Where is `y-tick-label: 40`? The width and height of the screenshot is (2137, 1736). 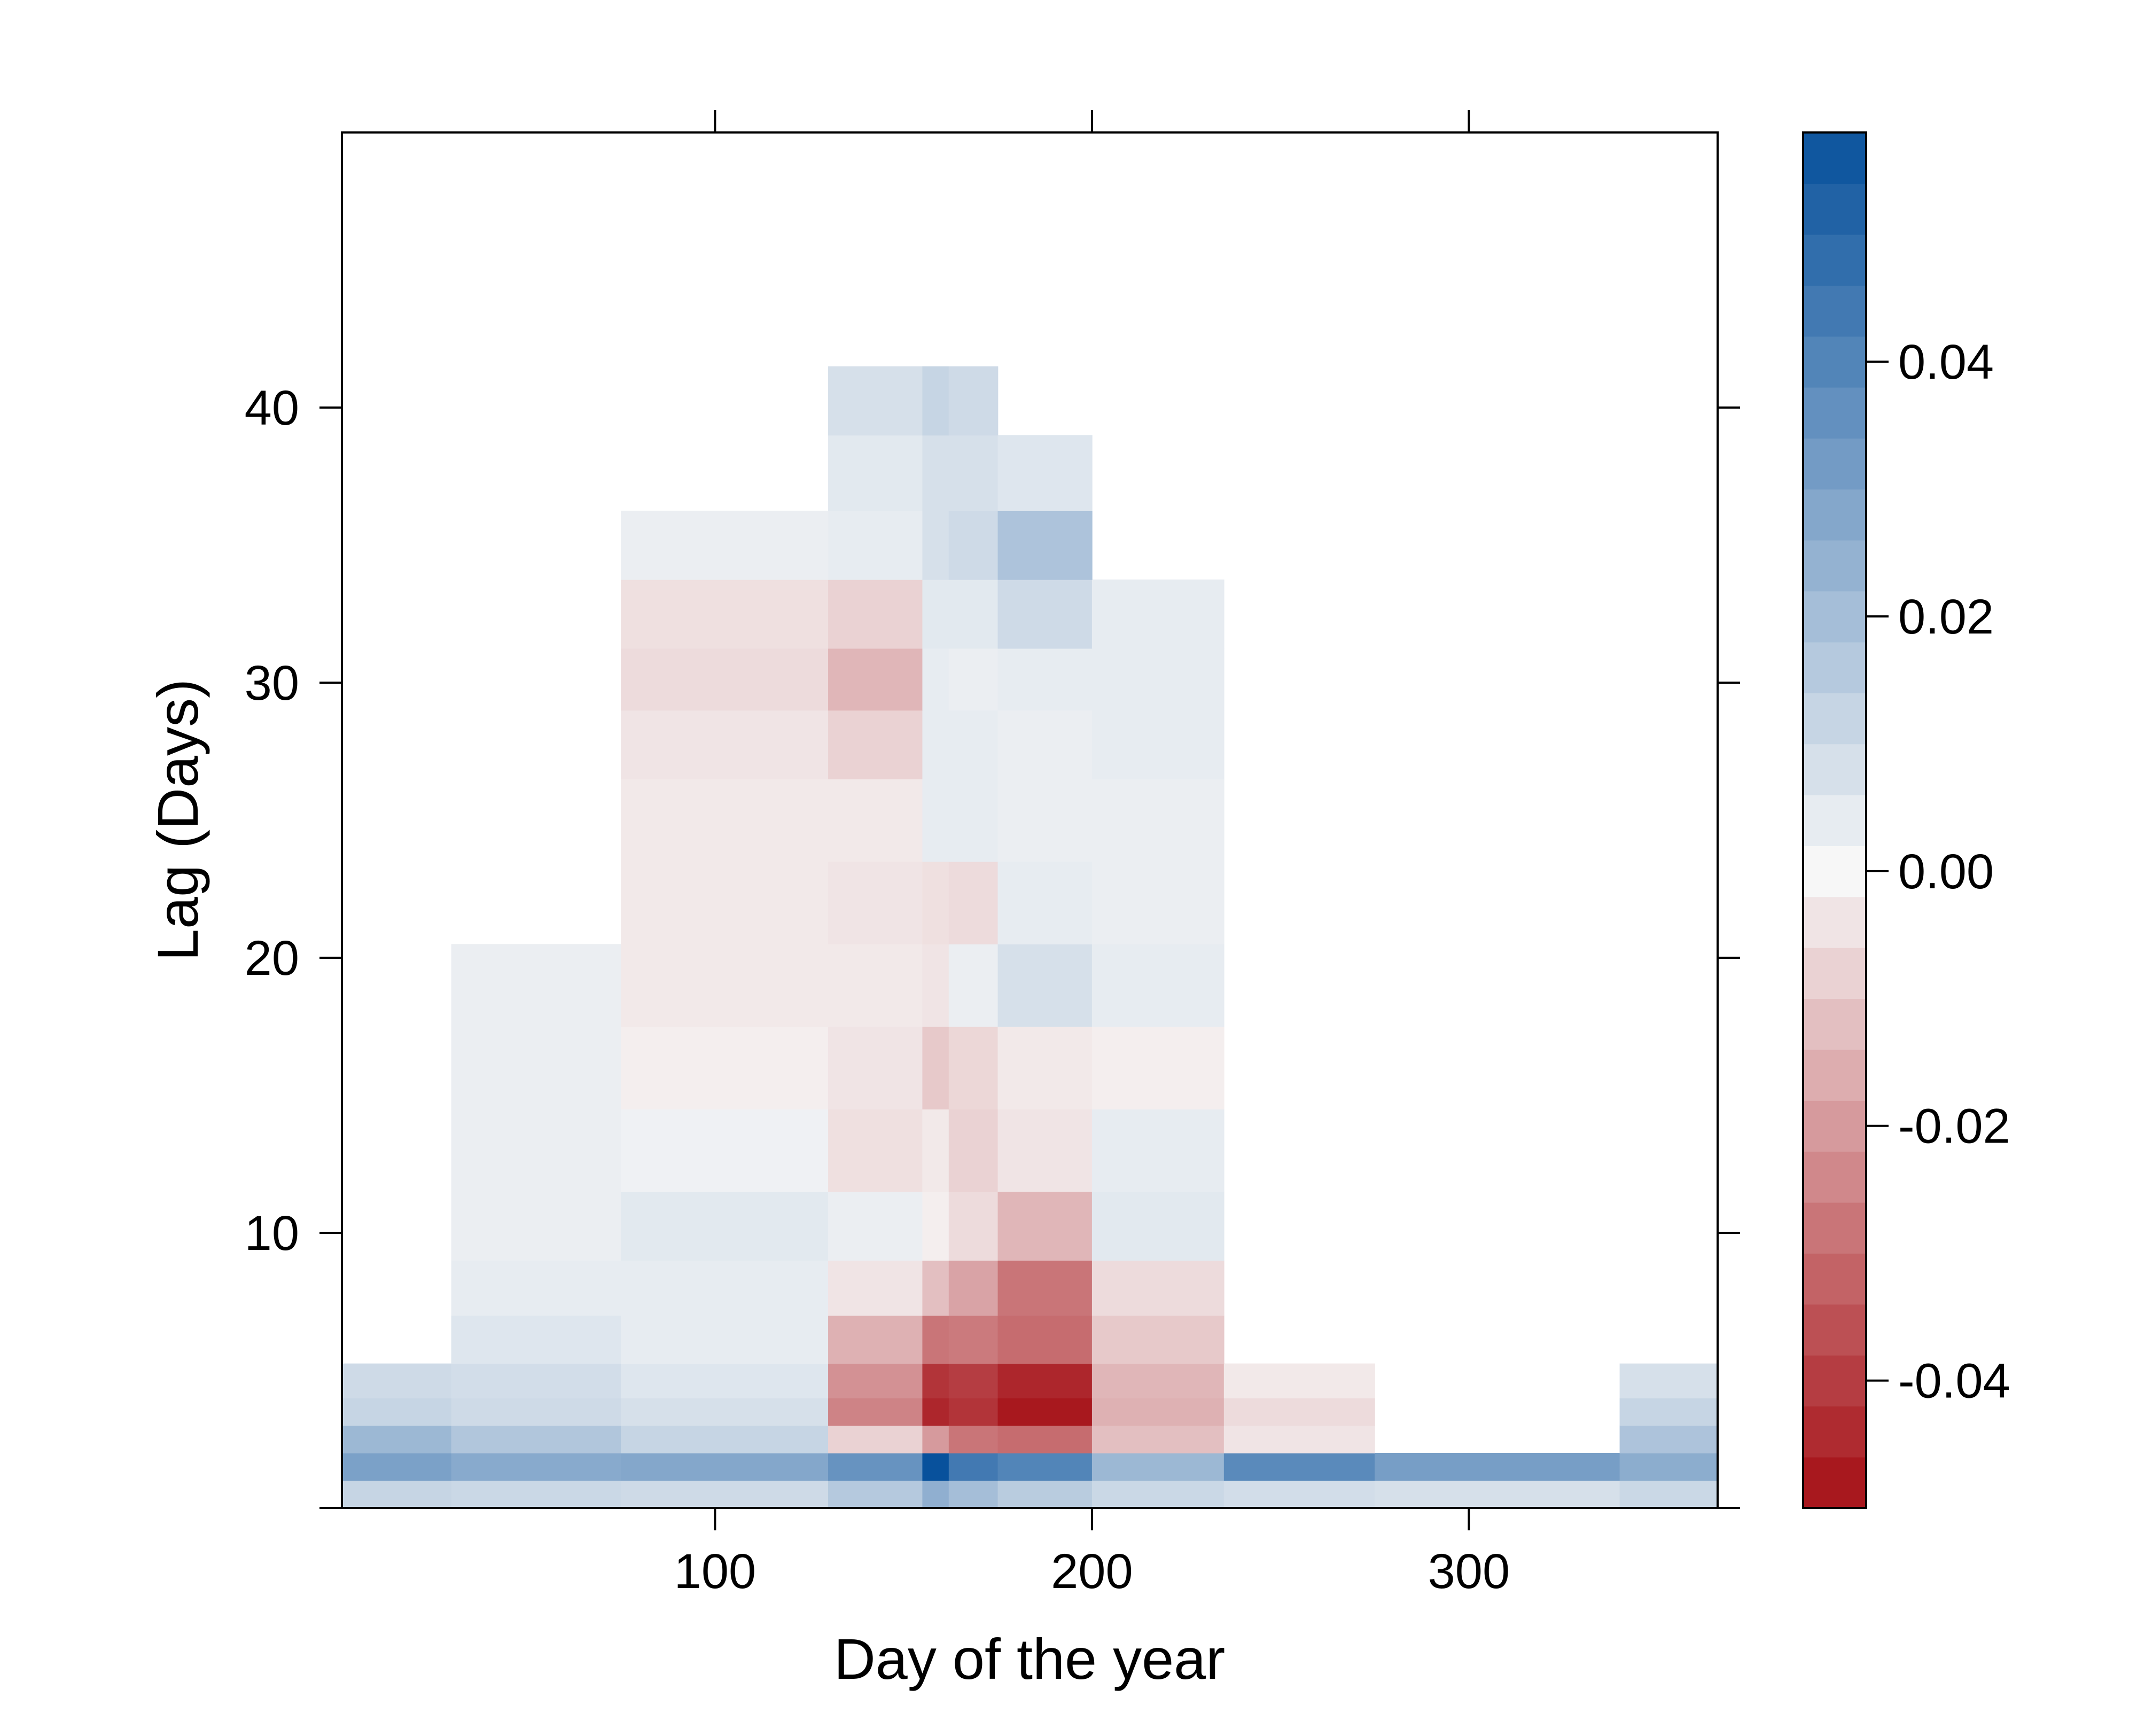 y-tick-label: 40 is located at coordinates (272, 408).